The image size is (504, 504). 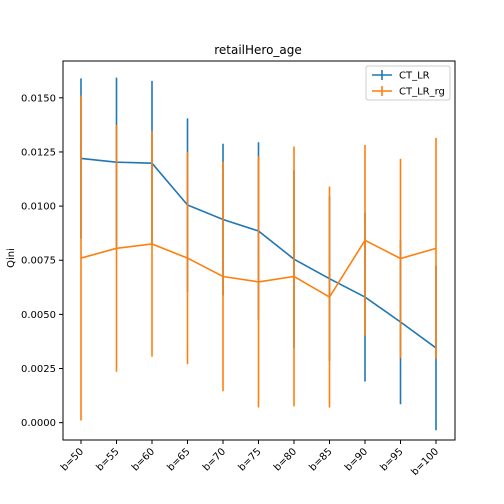 I want to click on x-tick-label: b=80, so click(x=285, y=459).